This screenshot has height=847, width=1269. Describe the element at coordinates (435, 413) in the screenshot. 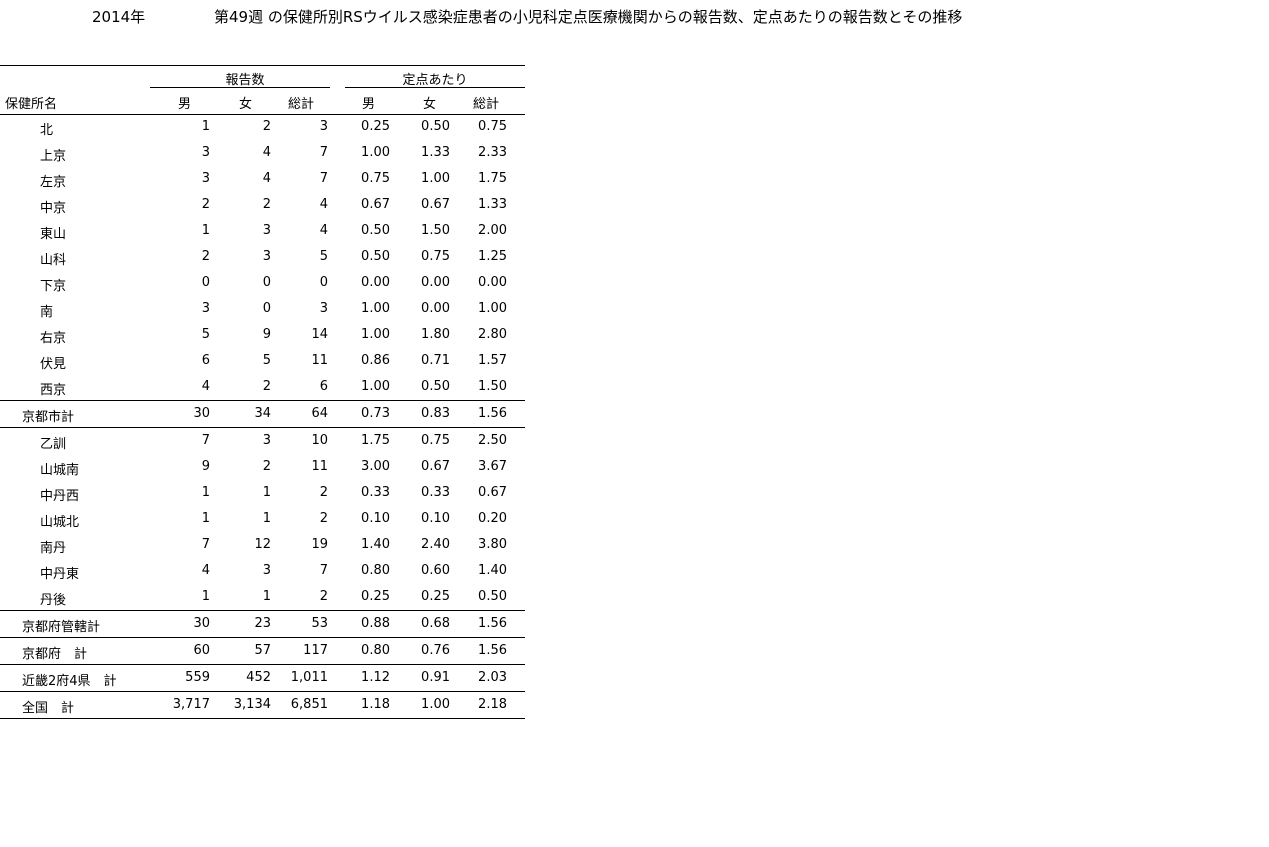

I see `table-cell: 0.83` at that location.